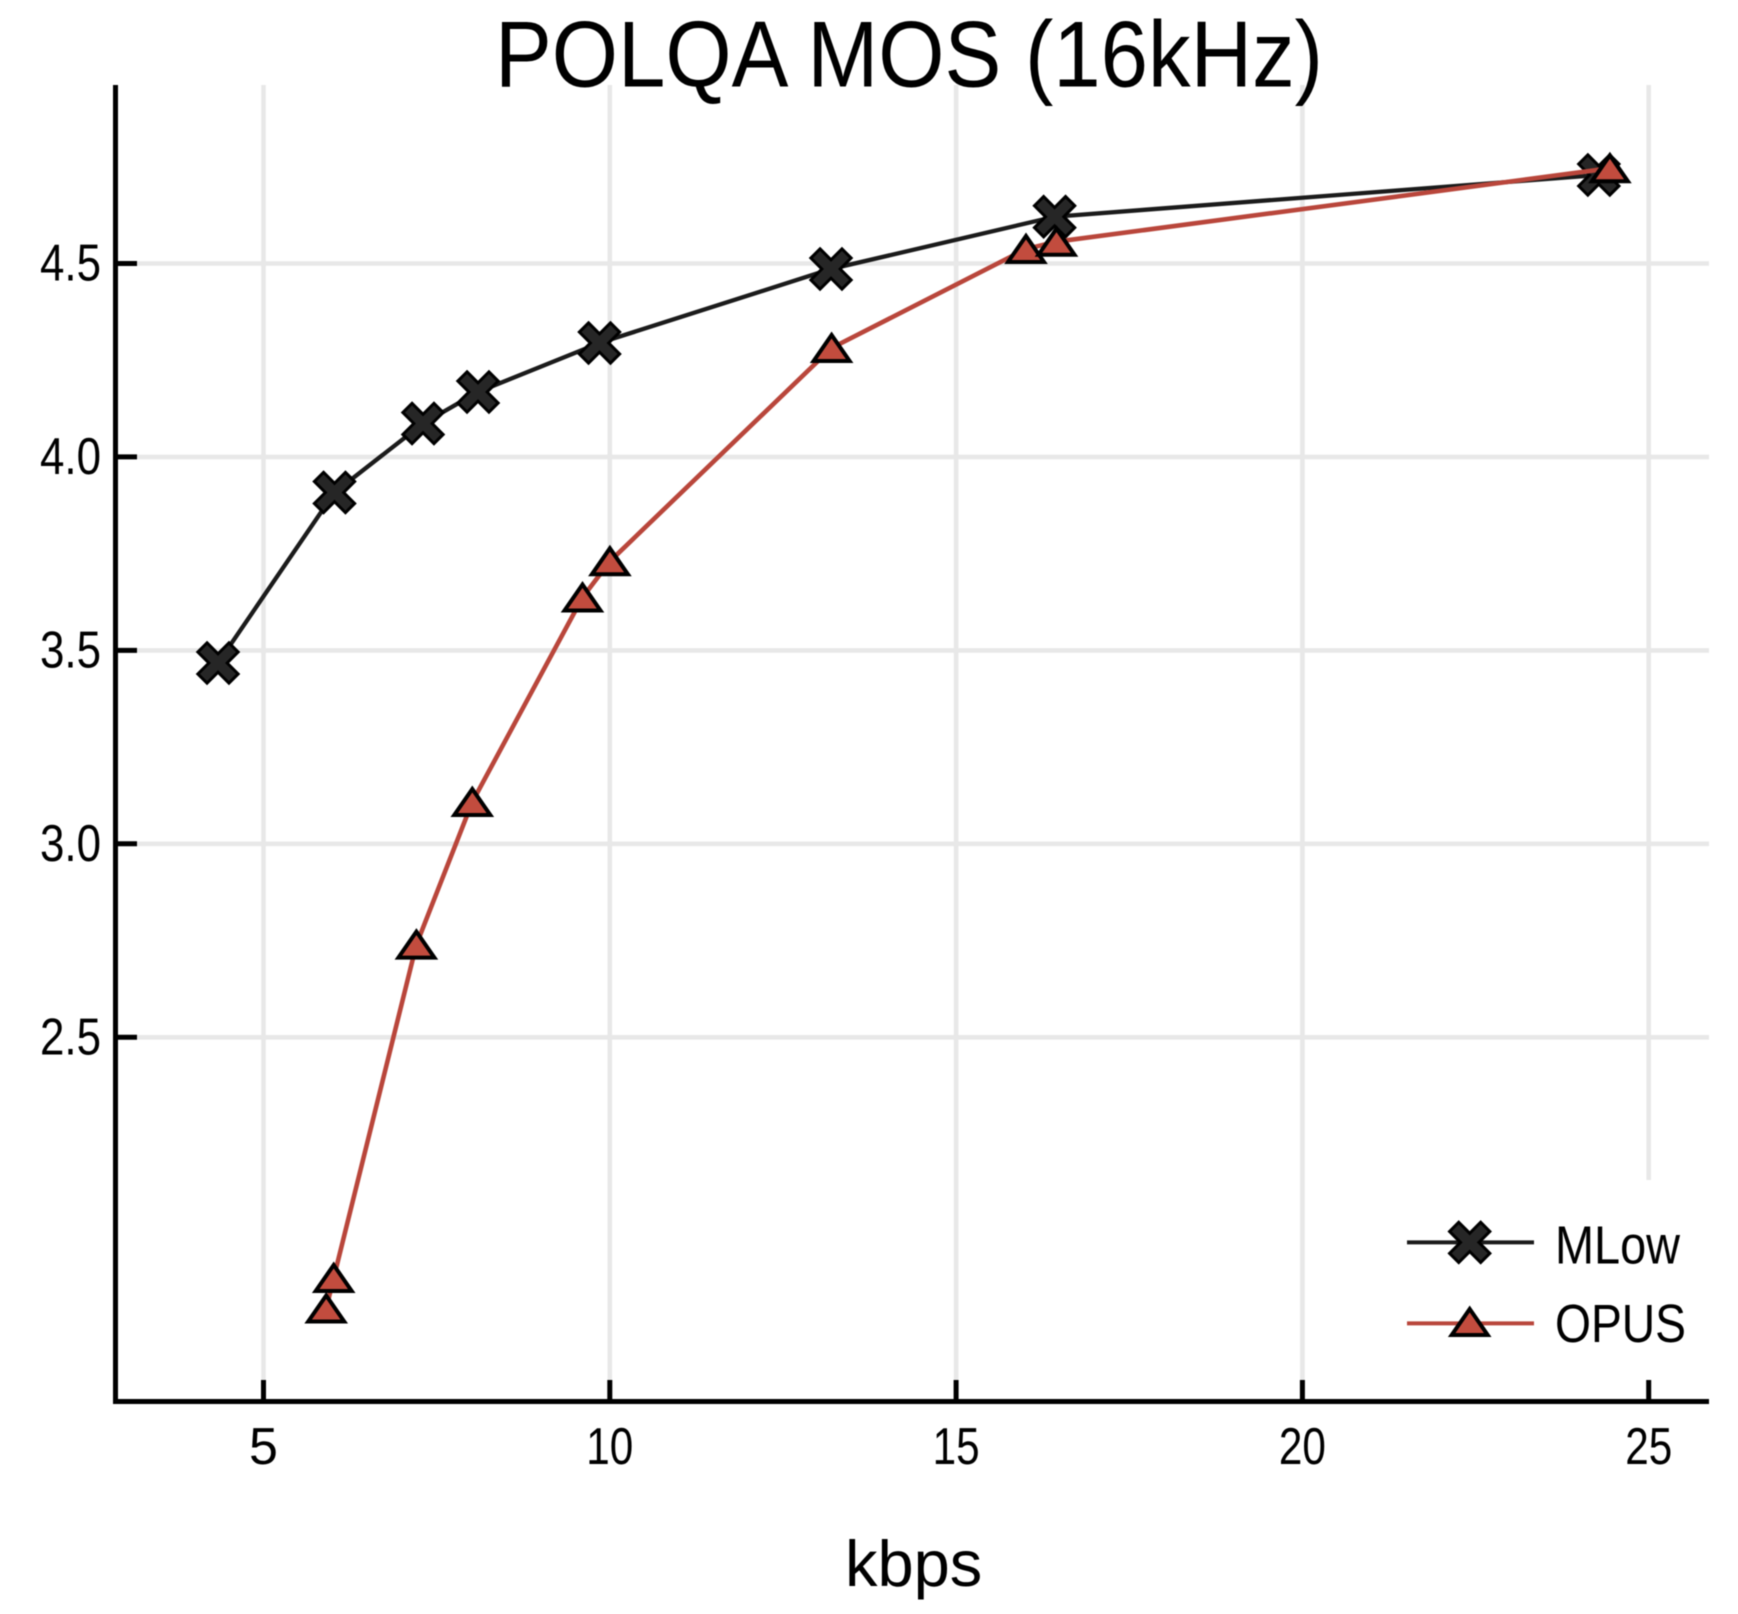 The image size is (1738, 1614). I want to click on svg-text: OPUS, so click(1620, 1324).